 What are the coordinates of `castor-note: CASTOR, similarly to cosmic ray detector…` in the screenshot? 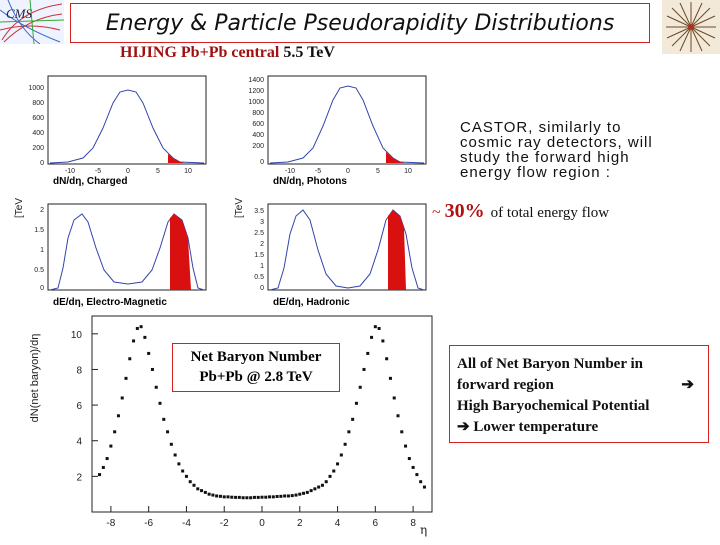 It's located at (585, 150).